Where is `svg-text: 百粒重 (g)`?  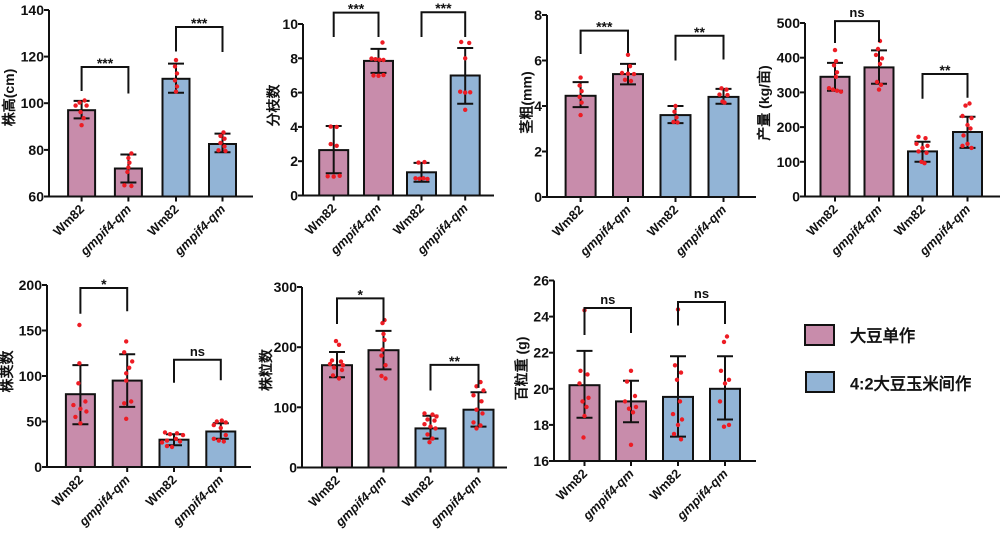 svg-text: 百粒重 (g) is located at coordinates (522, 369).